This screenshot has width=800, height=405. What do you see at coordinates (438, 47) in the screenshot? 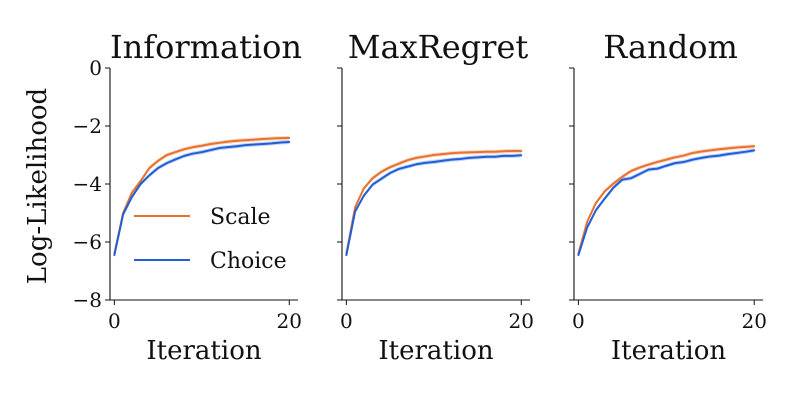
I see `panel-title: MaxRegret` at bounding box center [438, 47].